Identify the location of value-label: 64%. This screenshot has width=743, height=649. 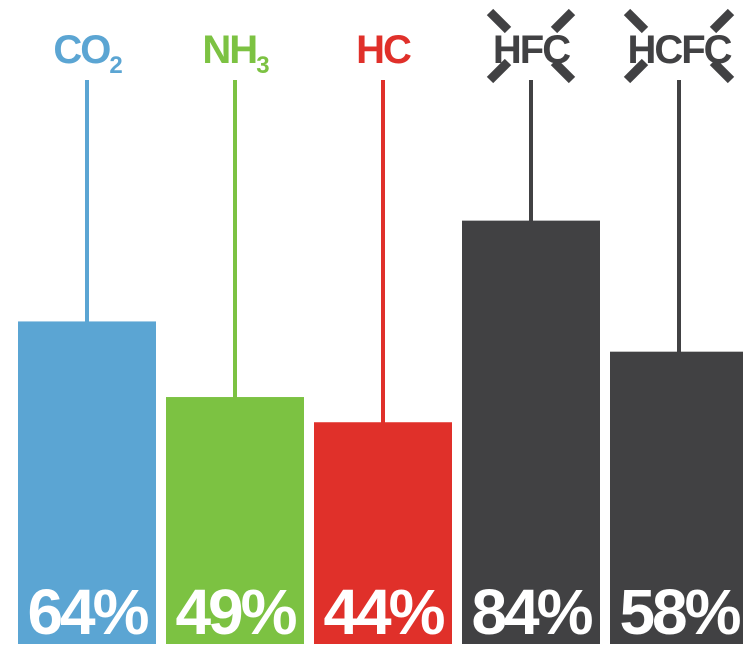
(87, 612).